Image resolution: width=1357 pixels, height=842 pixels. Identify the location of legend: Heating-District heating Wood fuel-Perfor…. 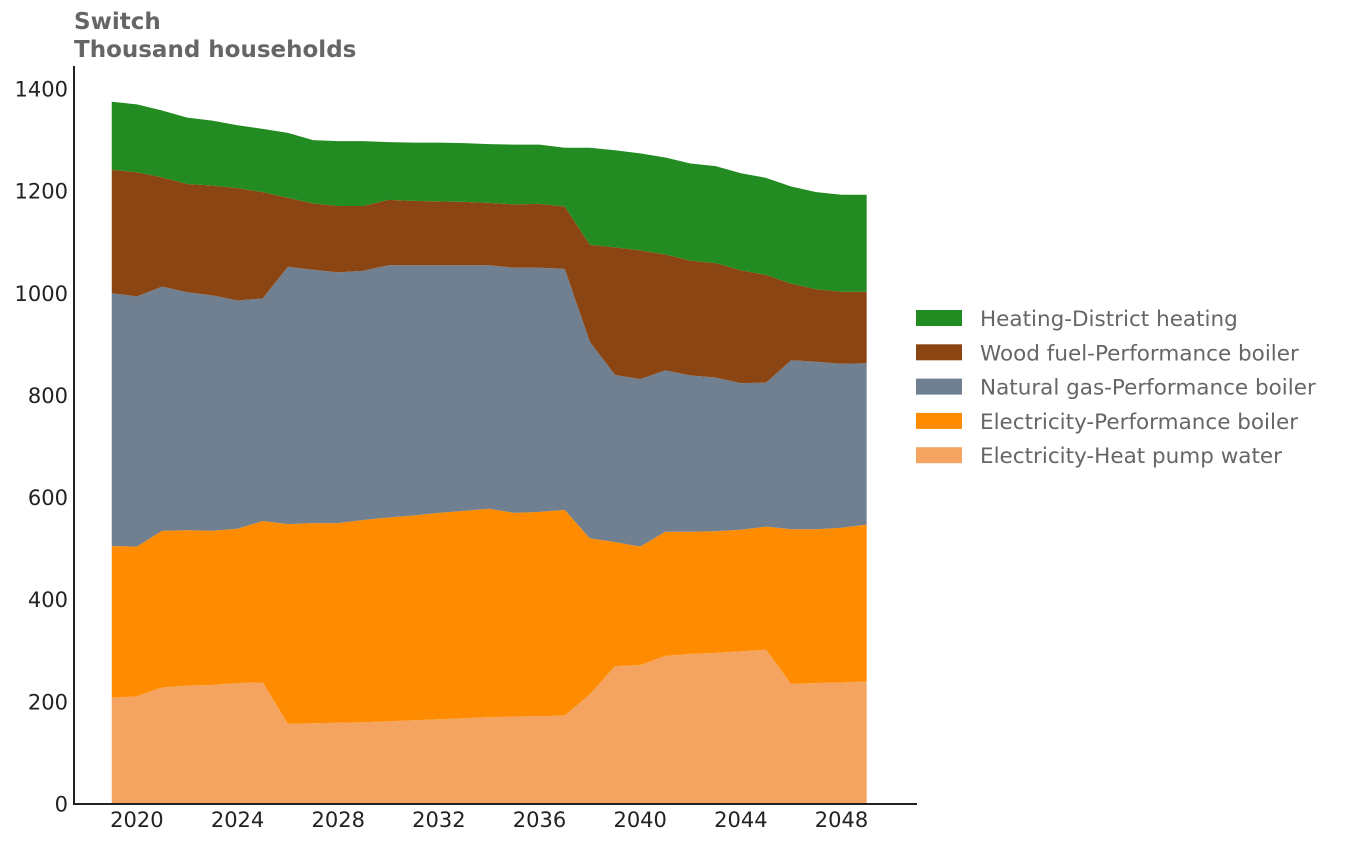
(1116, 388).